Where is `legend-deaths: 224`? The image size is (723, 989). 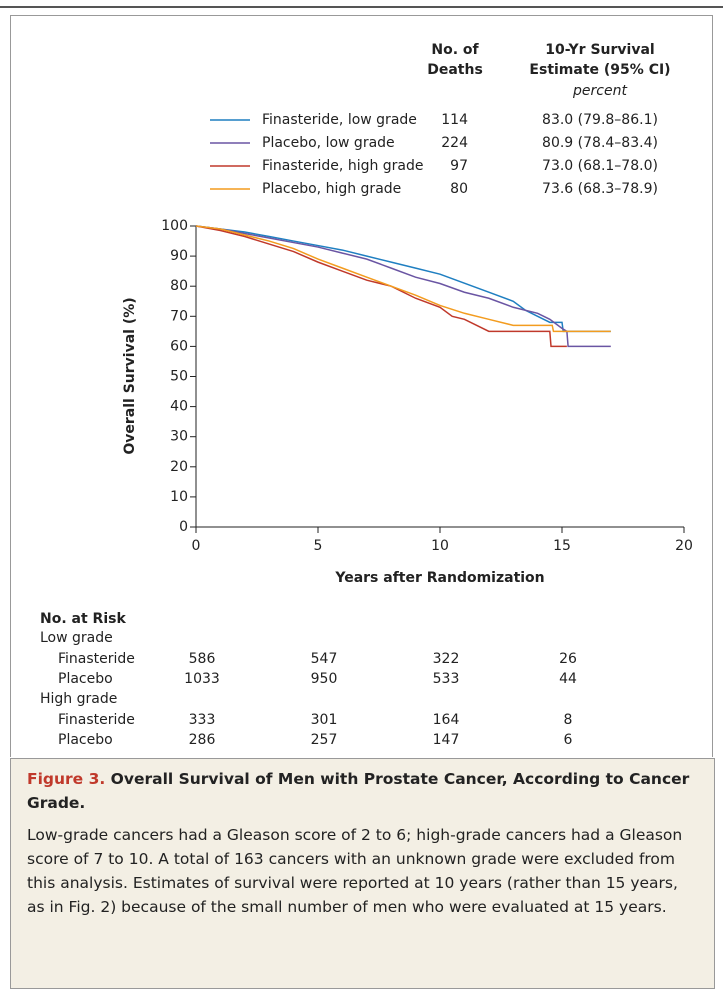 legend-deaths: 224 is located at coordinates (454, 143).